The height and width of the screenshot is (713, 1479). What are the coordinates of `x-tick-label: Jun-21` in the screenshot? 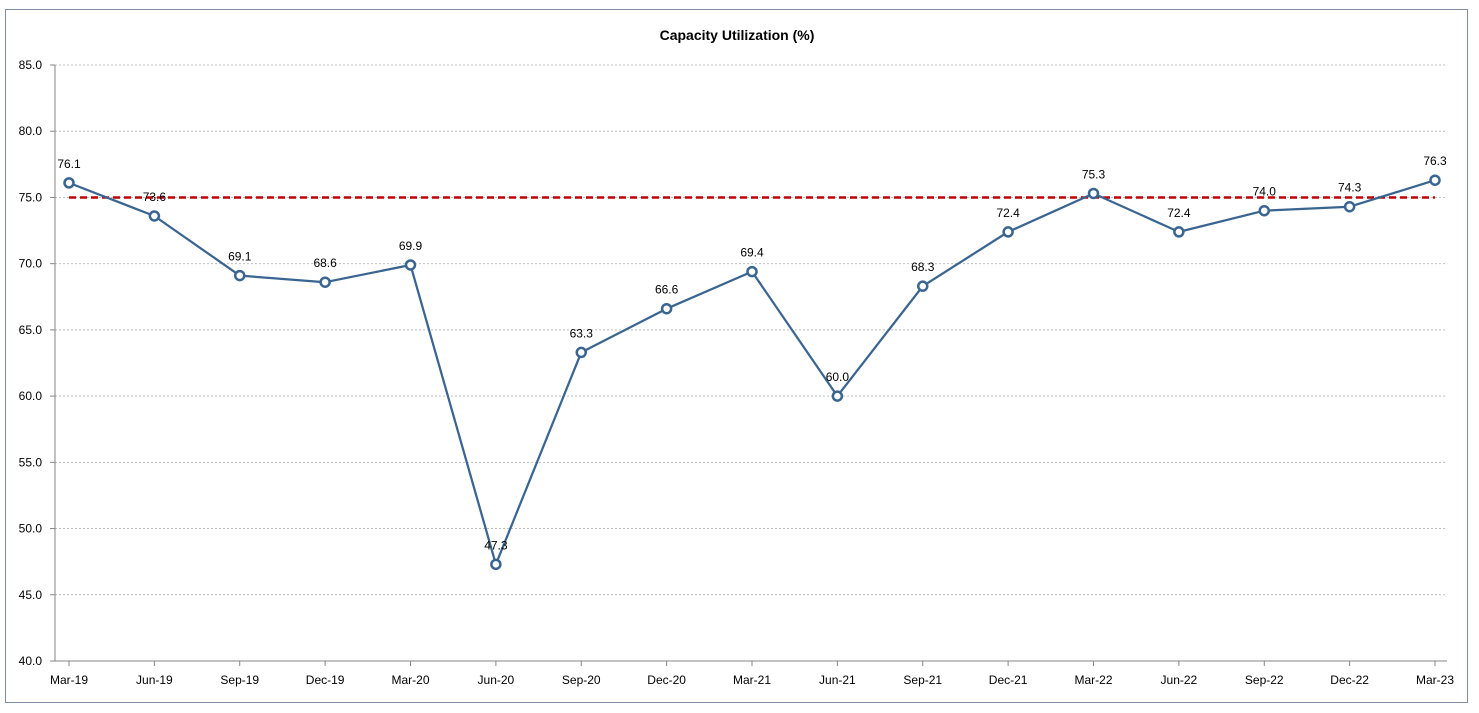 It's located at (837, 680).